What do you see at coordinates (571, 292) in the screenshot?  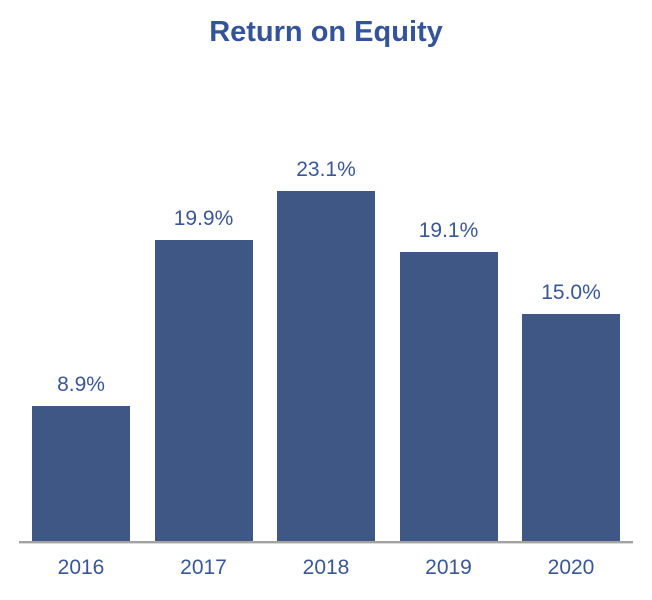 I see `bar-value-label: 15.0%` at bounding box center [571, 292].